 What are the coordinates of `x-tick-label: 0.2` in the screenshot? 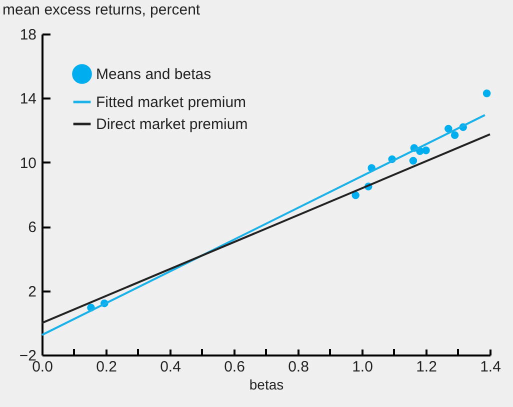 It's located at (106, 367).